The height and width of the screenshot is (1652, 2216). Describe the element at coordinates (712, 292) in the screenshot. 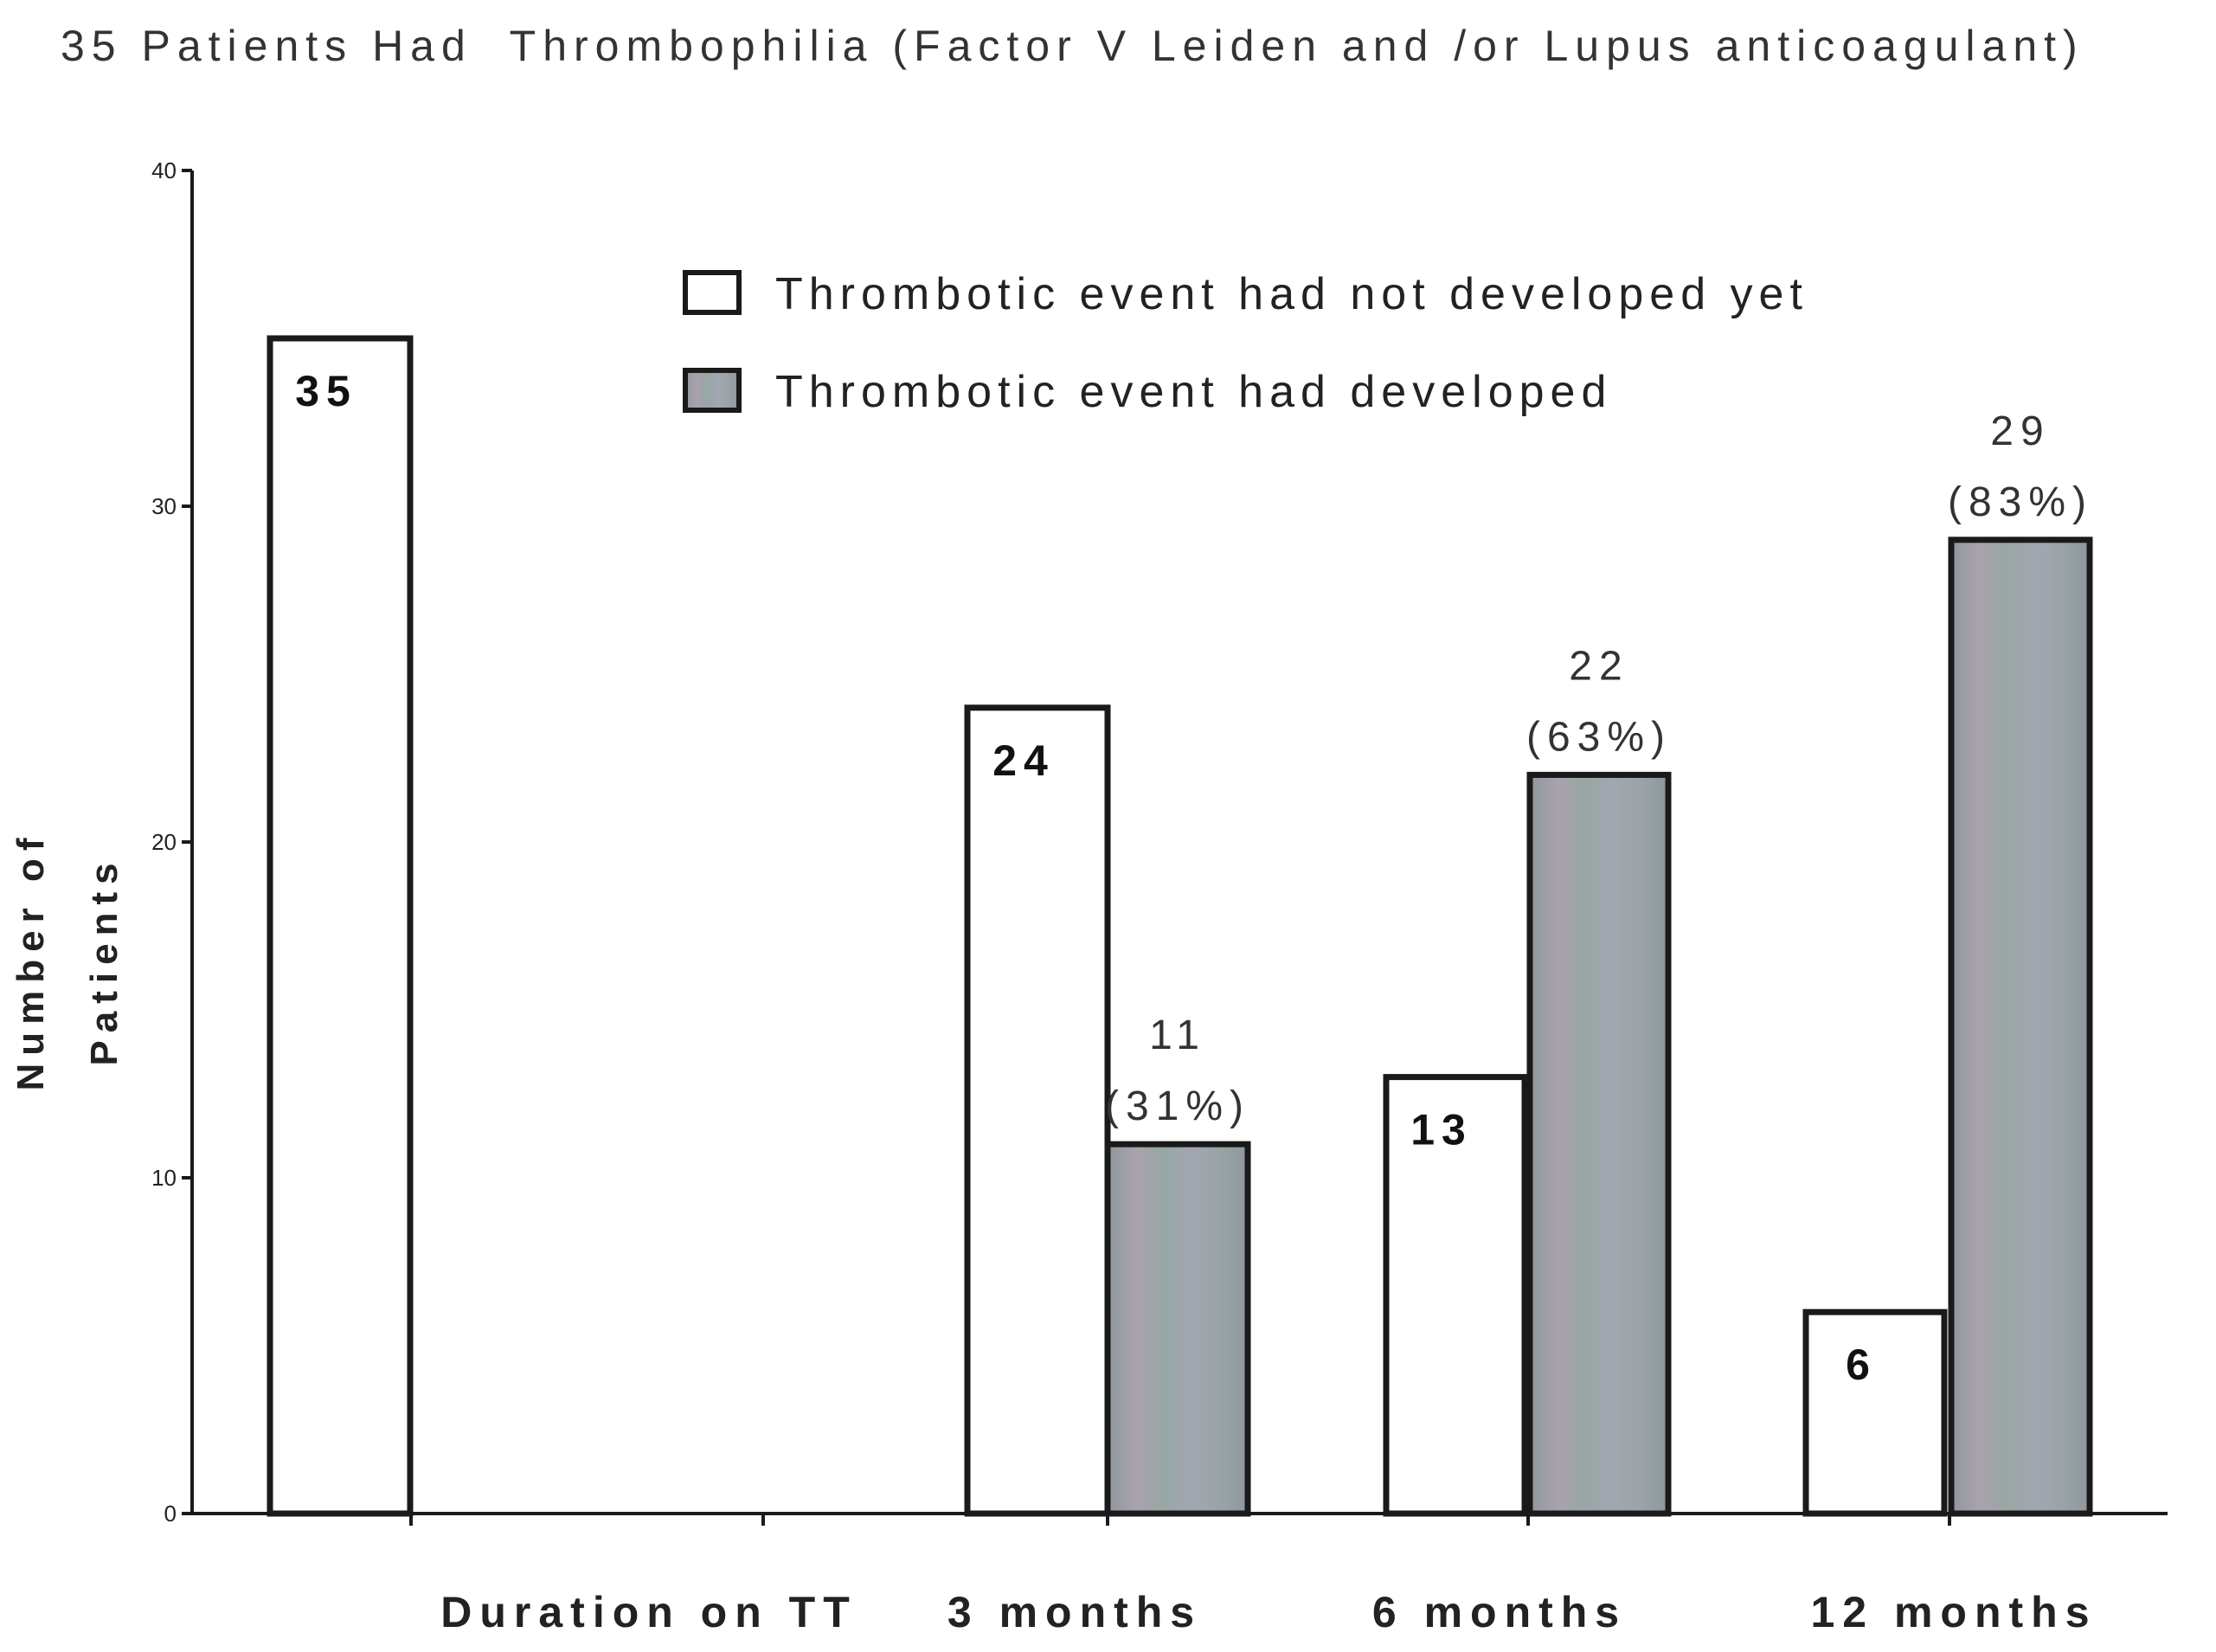

I see `legend-swatch-not-developed` at that location.